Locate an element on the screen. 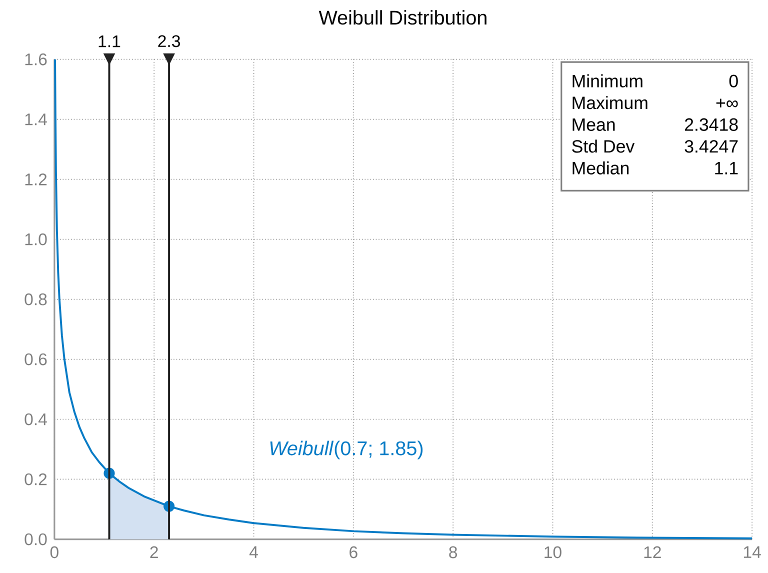 This screenshot has width=768, height=573. annotation: 2.3418 is located at coordinates (711, 124).